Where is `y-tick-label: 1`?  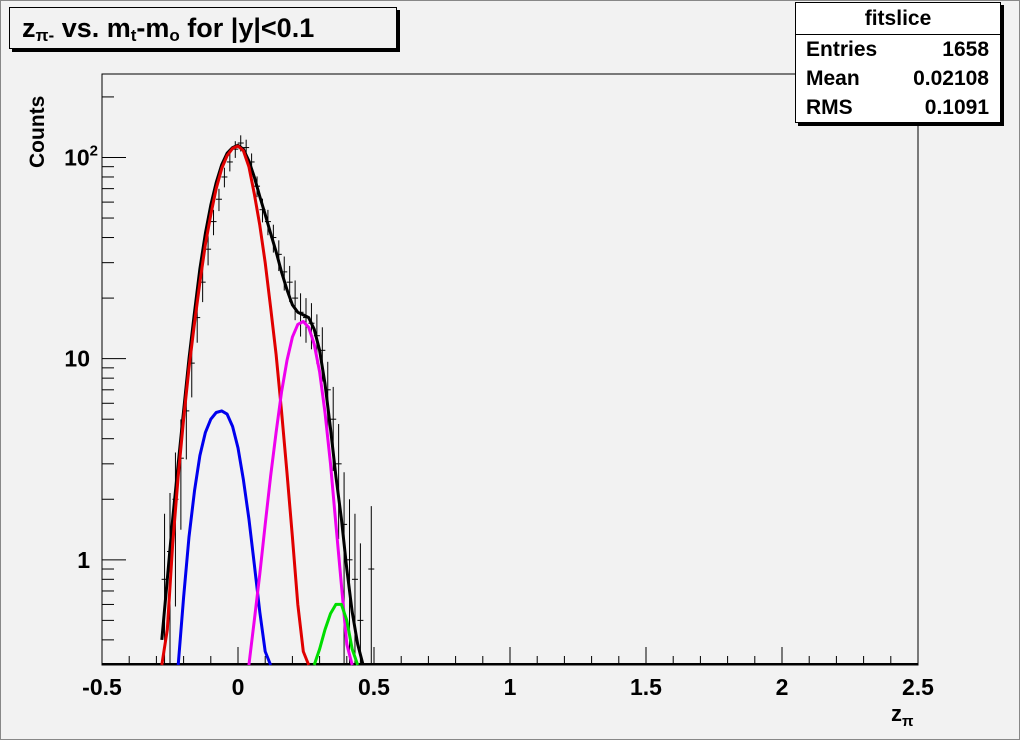 y-tick-label: 1 is located at coordinates (83, 560).